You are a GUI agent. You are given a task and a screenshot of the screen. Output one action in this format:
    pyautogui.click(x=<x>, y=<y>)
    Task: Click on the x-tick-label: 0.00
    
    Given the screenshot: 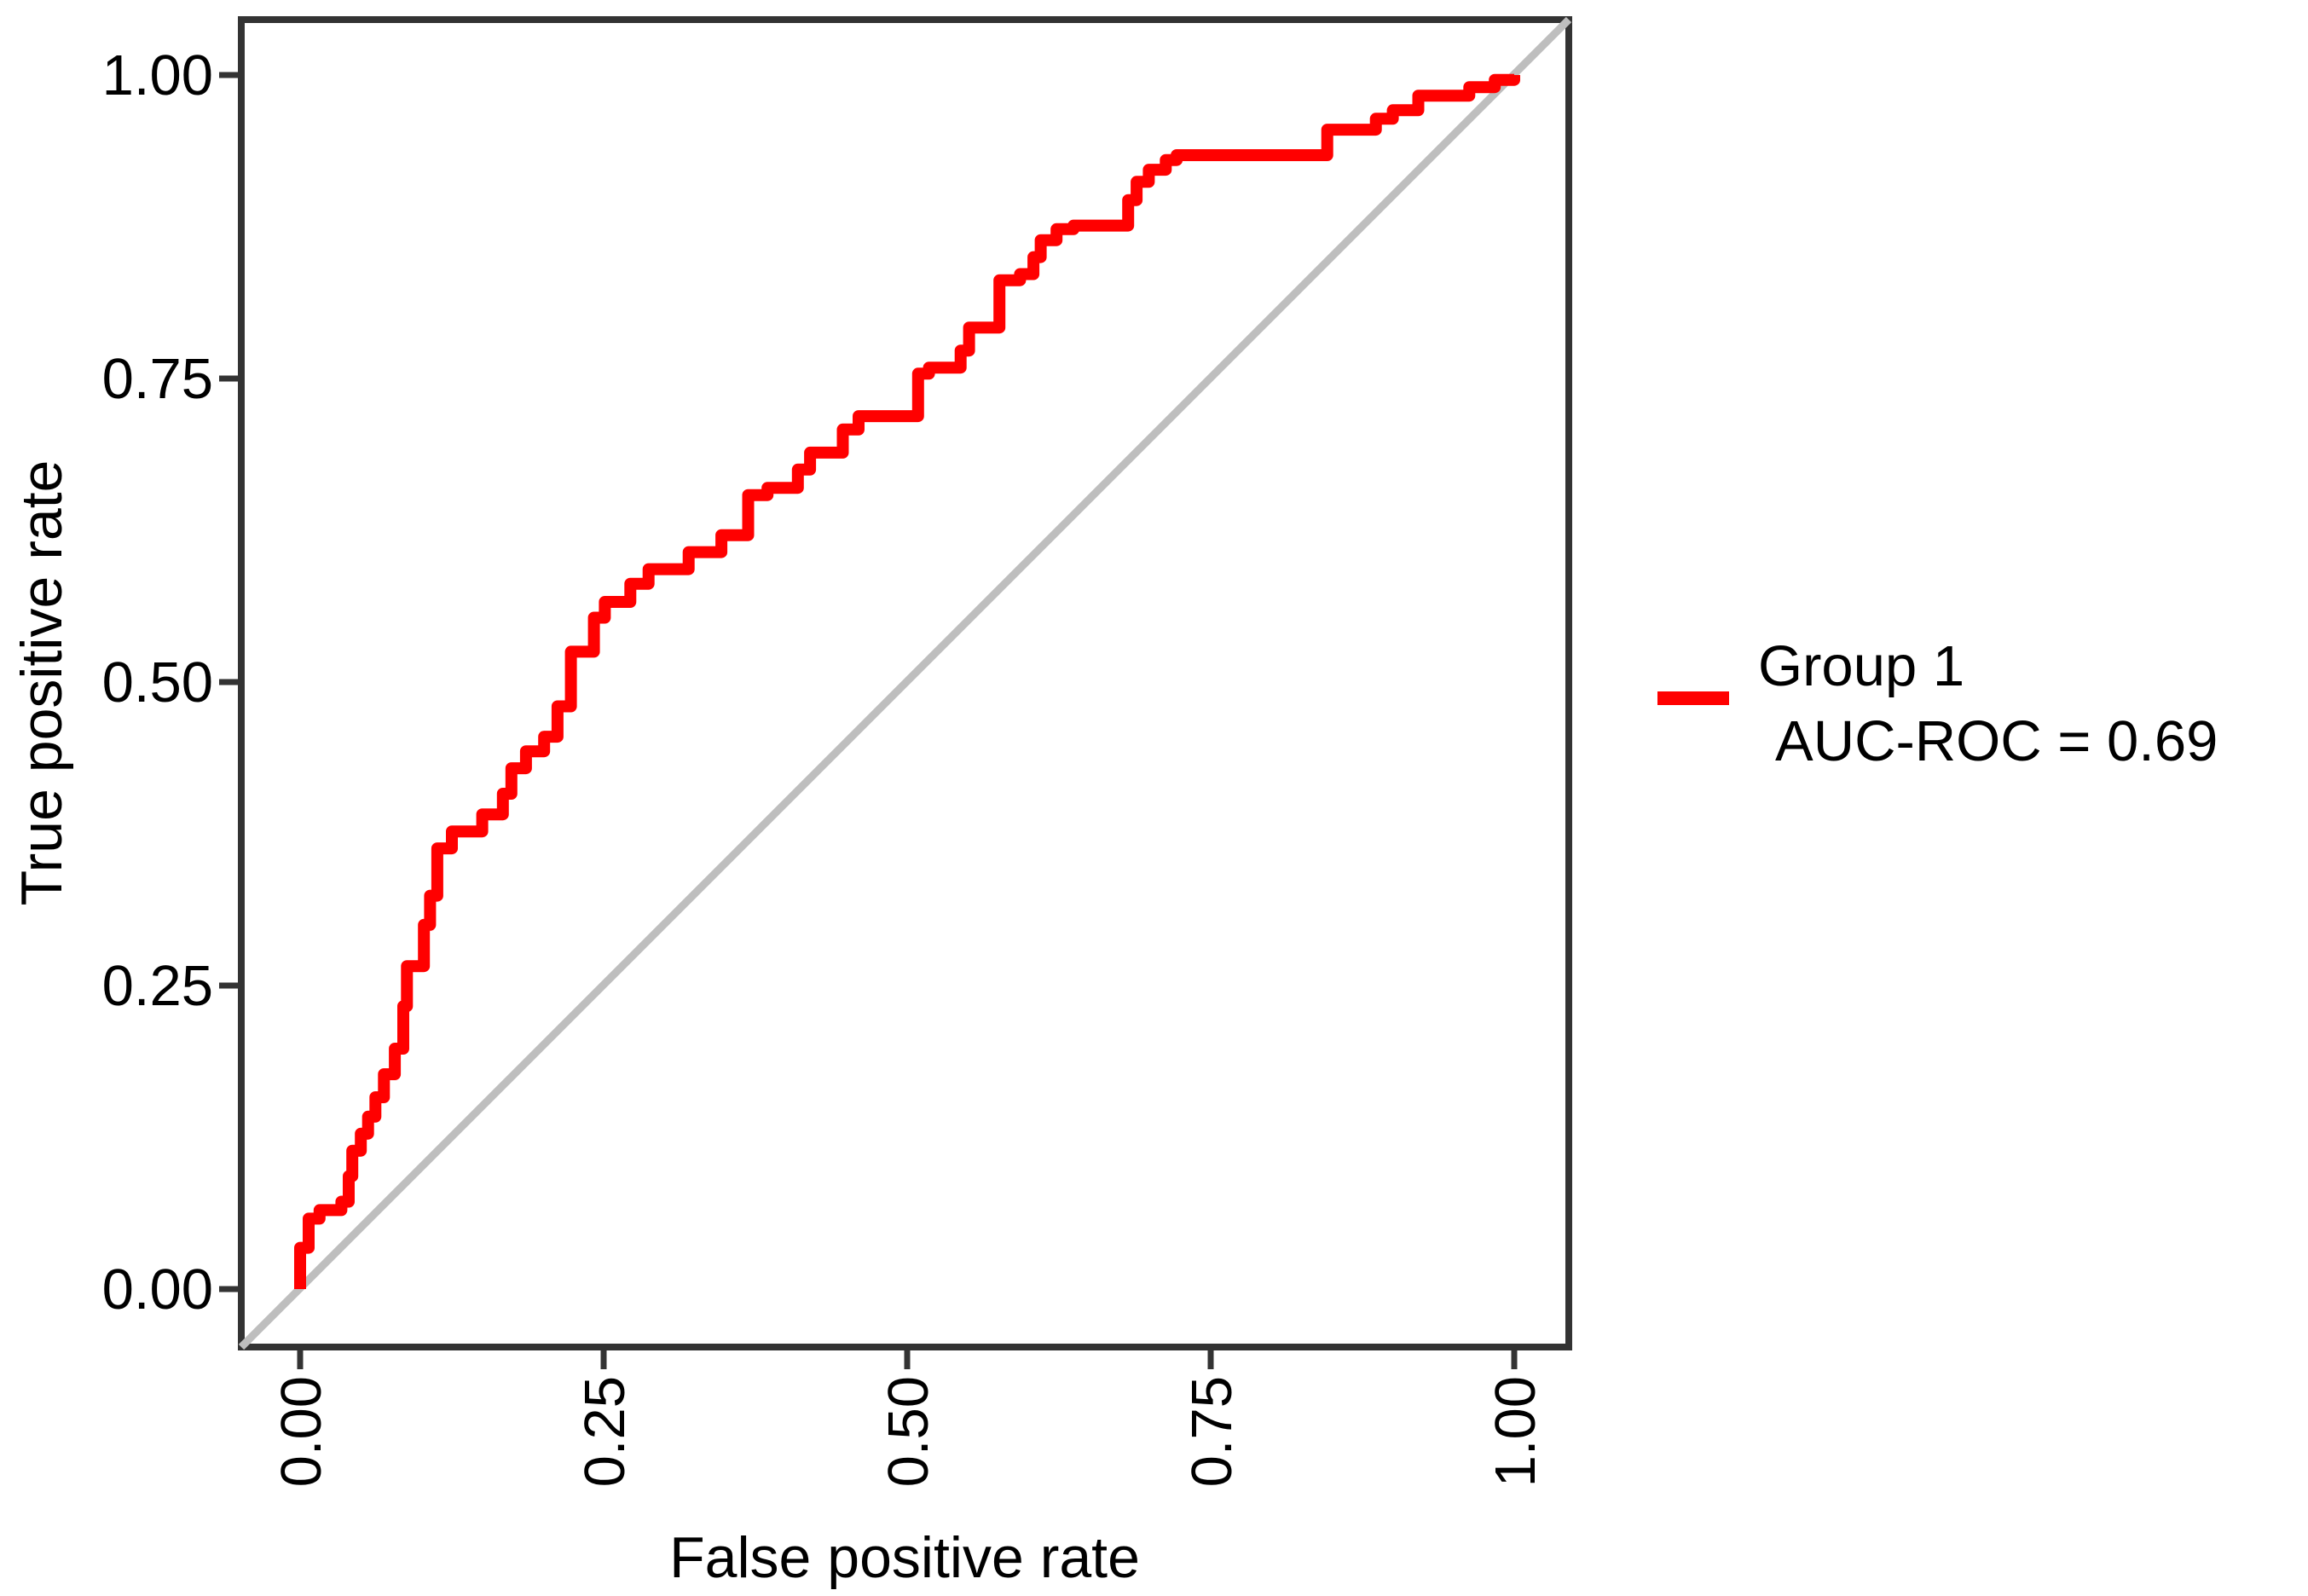 What is the action you would take?
    pyautogui.click(x=301, y=1431)
    